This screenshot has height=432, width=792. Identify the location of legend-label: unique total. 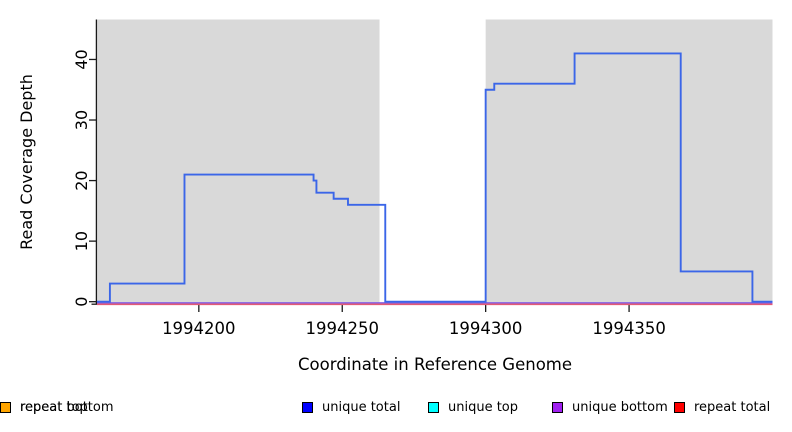
(361, 407).